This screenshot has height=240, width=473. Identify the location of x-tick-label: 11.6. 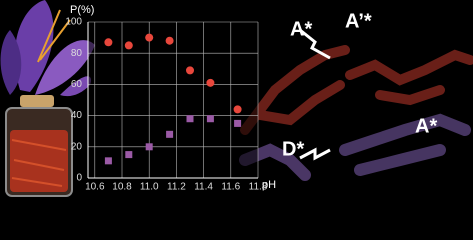
(230, 187).